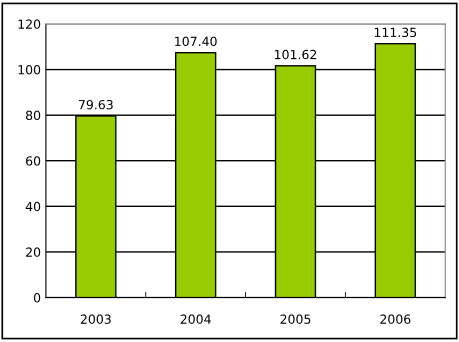  Describe the element at coordinates (395, 33) in the screenshot. I see `data-label: 111.35` at that location.